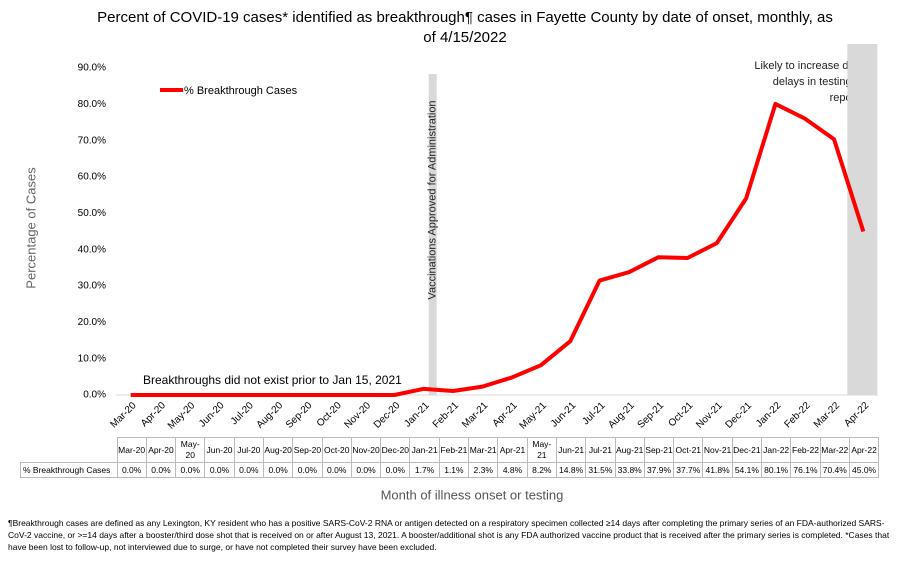  Describe the element at coordinates (688, 450) in the screenshot. I see `table-header: Oct-21` at that location.